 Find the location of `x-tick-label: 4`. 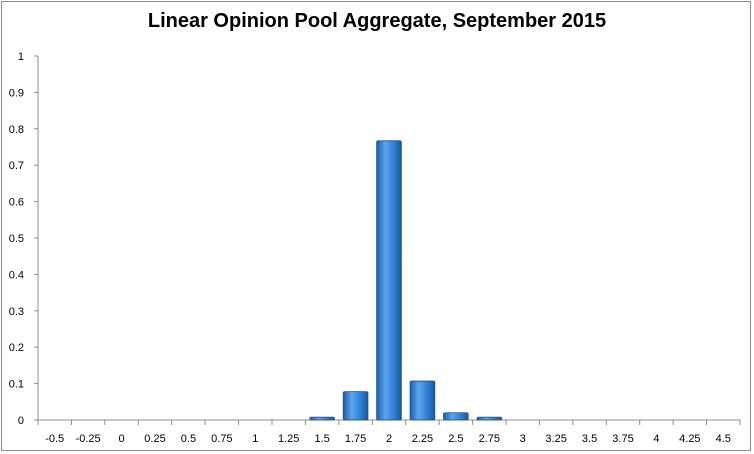

x-tick-label: 4 is located at coordinates (656, 439).